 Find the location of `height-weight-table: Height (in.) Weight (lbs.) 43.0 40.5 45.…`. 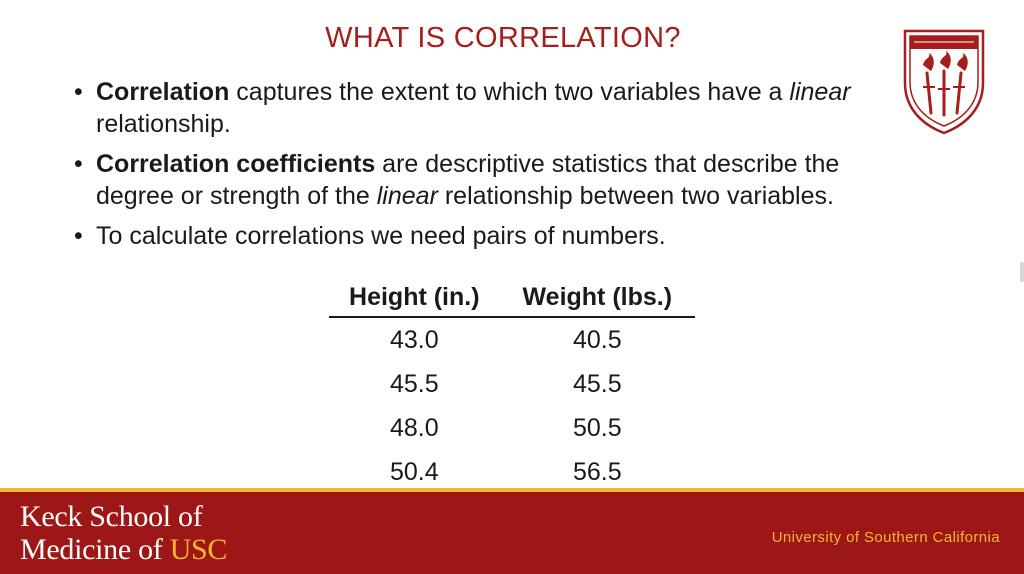

height-weight-table: Height (in.) Weight (lbs.) 43.0 40.5 45.… is located at coordinates (512, 386).